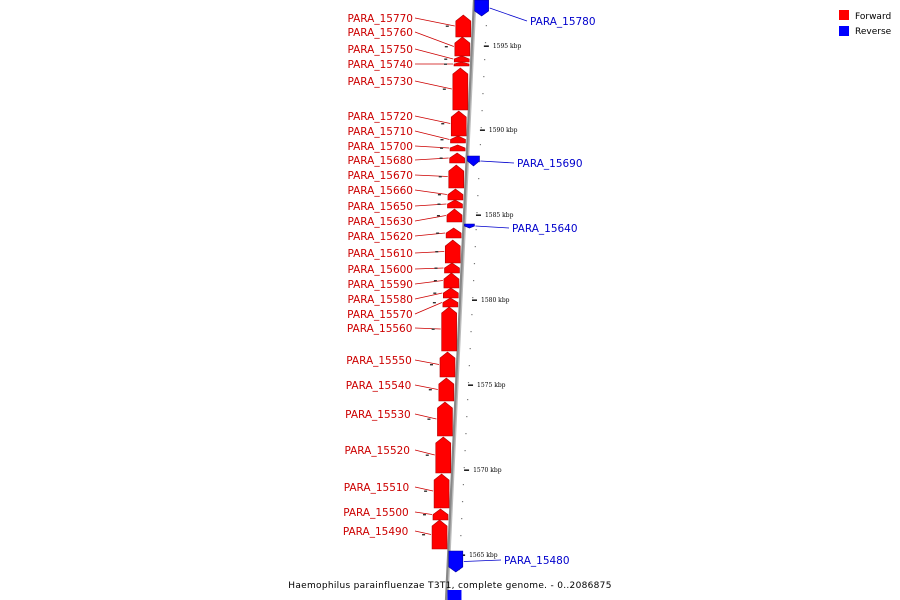 This screenshot has width=900, height=600. Describe the element at coordinates (380, 147) in the screenshot. I see `forward-gene-label: PARA_15700` at that location.